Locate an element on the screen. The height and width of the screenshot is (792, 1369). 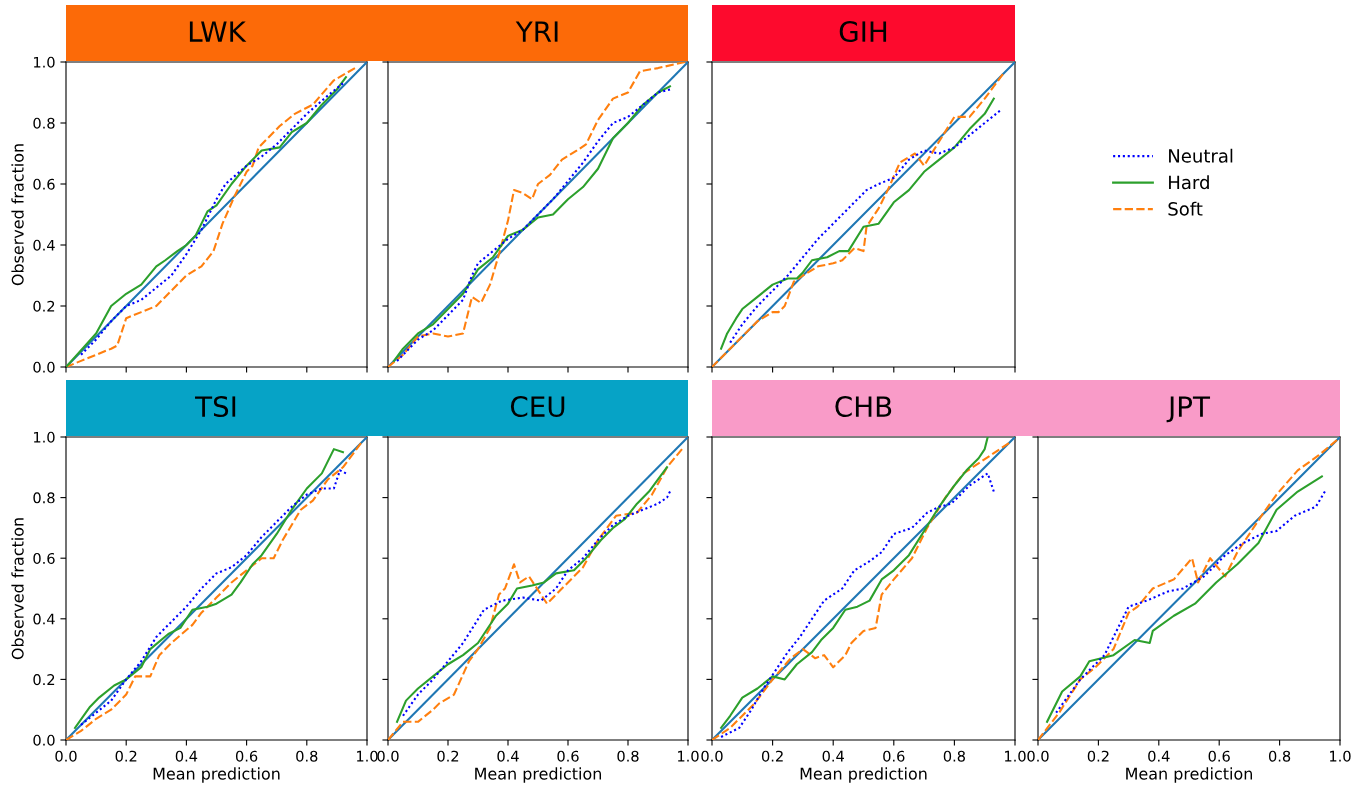
legend-label: Hard is located at coordinates (1189, 182).